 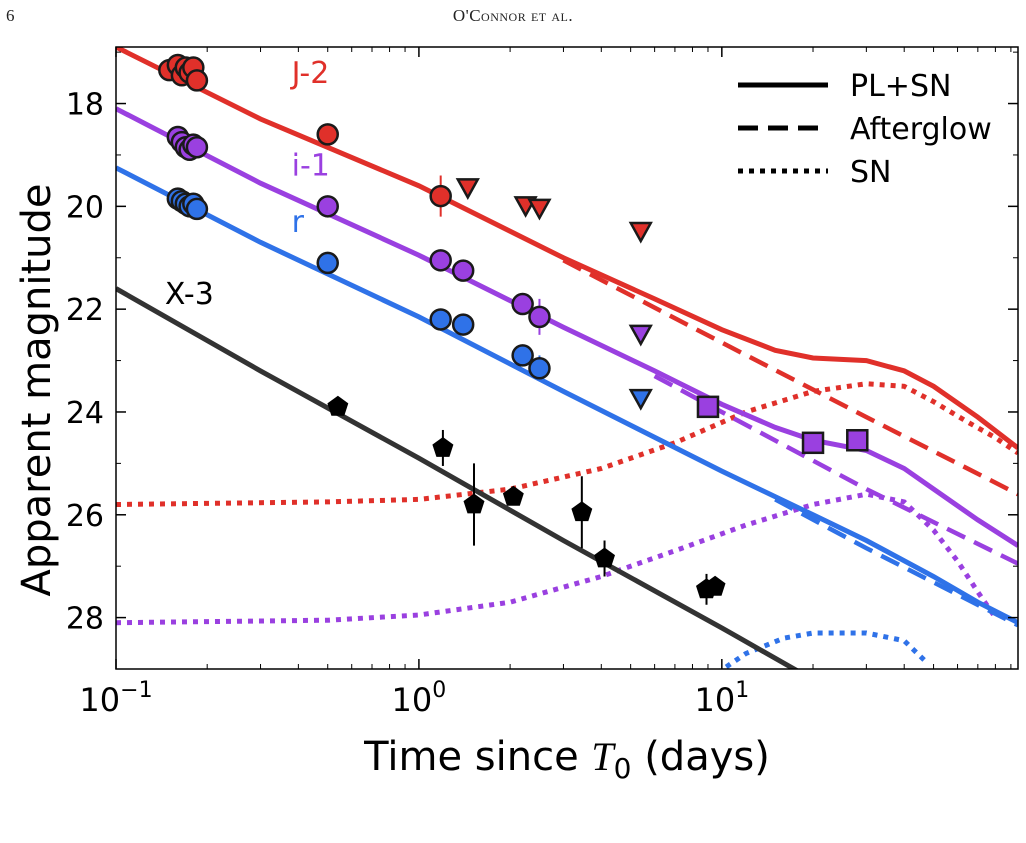 What do you see at coordinates (623, 768) in the screenshot?
I see `x-axis-label-subscript: 0` at bounding box center [623, 768].